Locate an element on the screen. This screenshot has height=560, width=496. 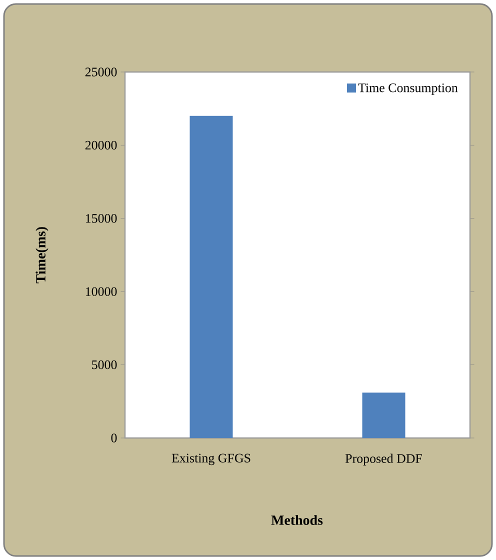
y-tick-label: 25000 is located at coordinates (101, 72).